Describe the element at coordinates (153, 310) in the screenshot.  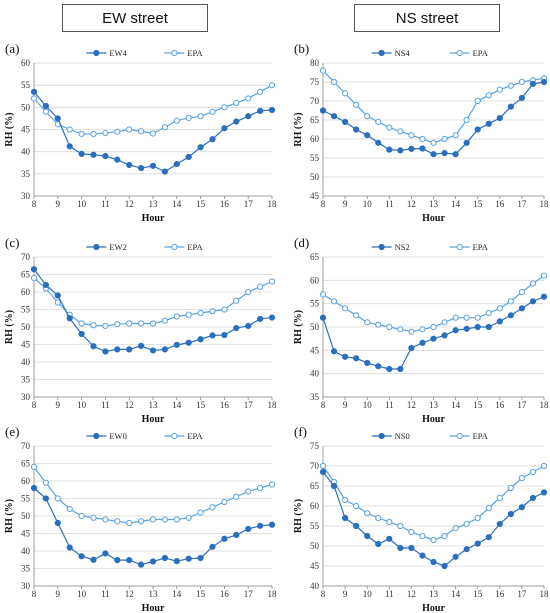
I see `series-line` at that location.